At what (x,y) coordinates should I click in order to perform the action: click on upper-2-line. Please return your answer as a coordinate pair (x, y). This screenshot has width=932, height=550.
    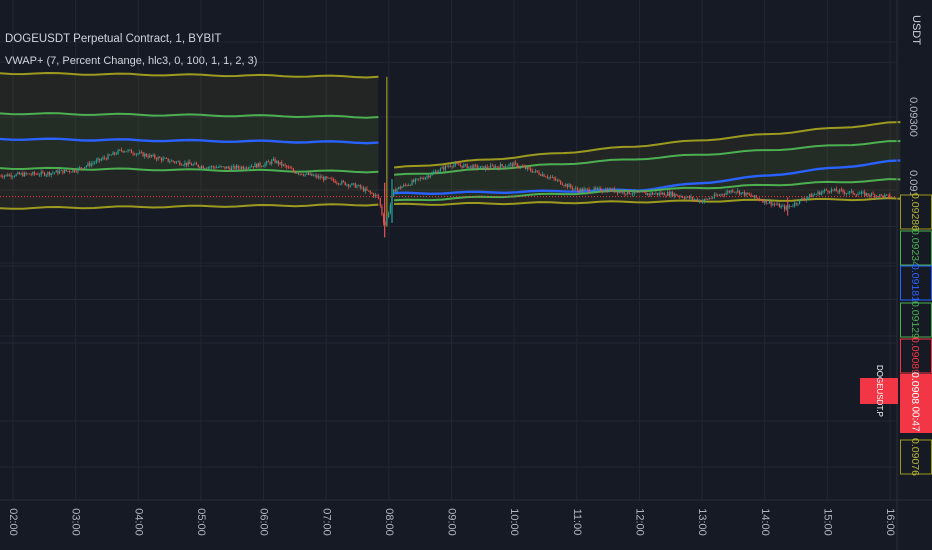
    Looking at the image, I should click on (647, 145).